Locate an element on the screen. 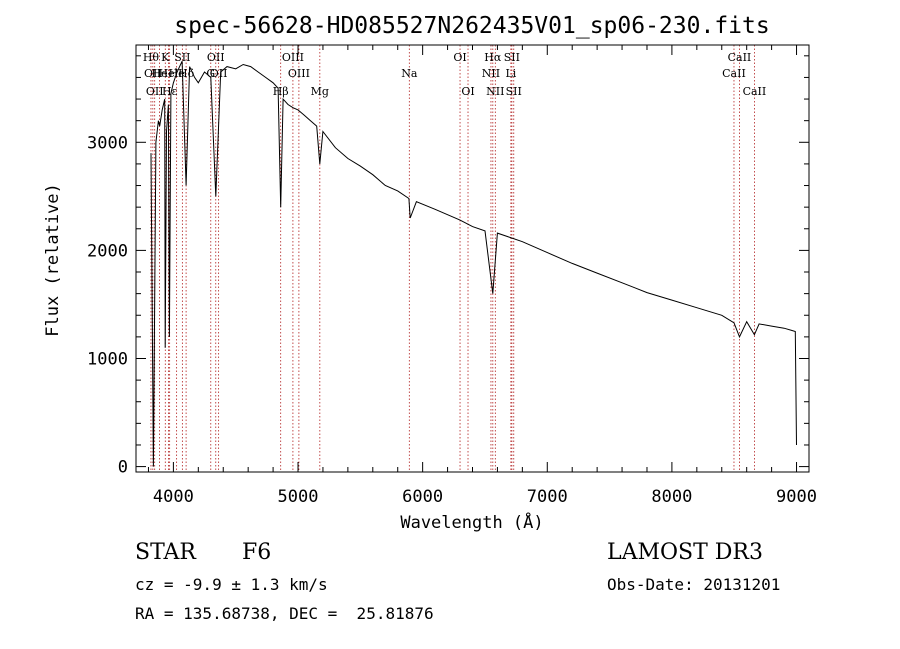 This screenshot has height=649, width=900. survey-name: LAMOST DR3 is located at coordinates (685, 552).